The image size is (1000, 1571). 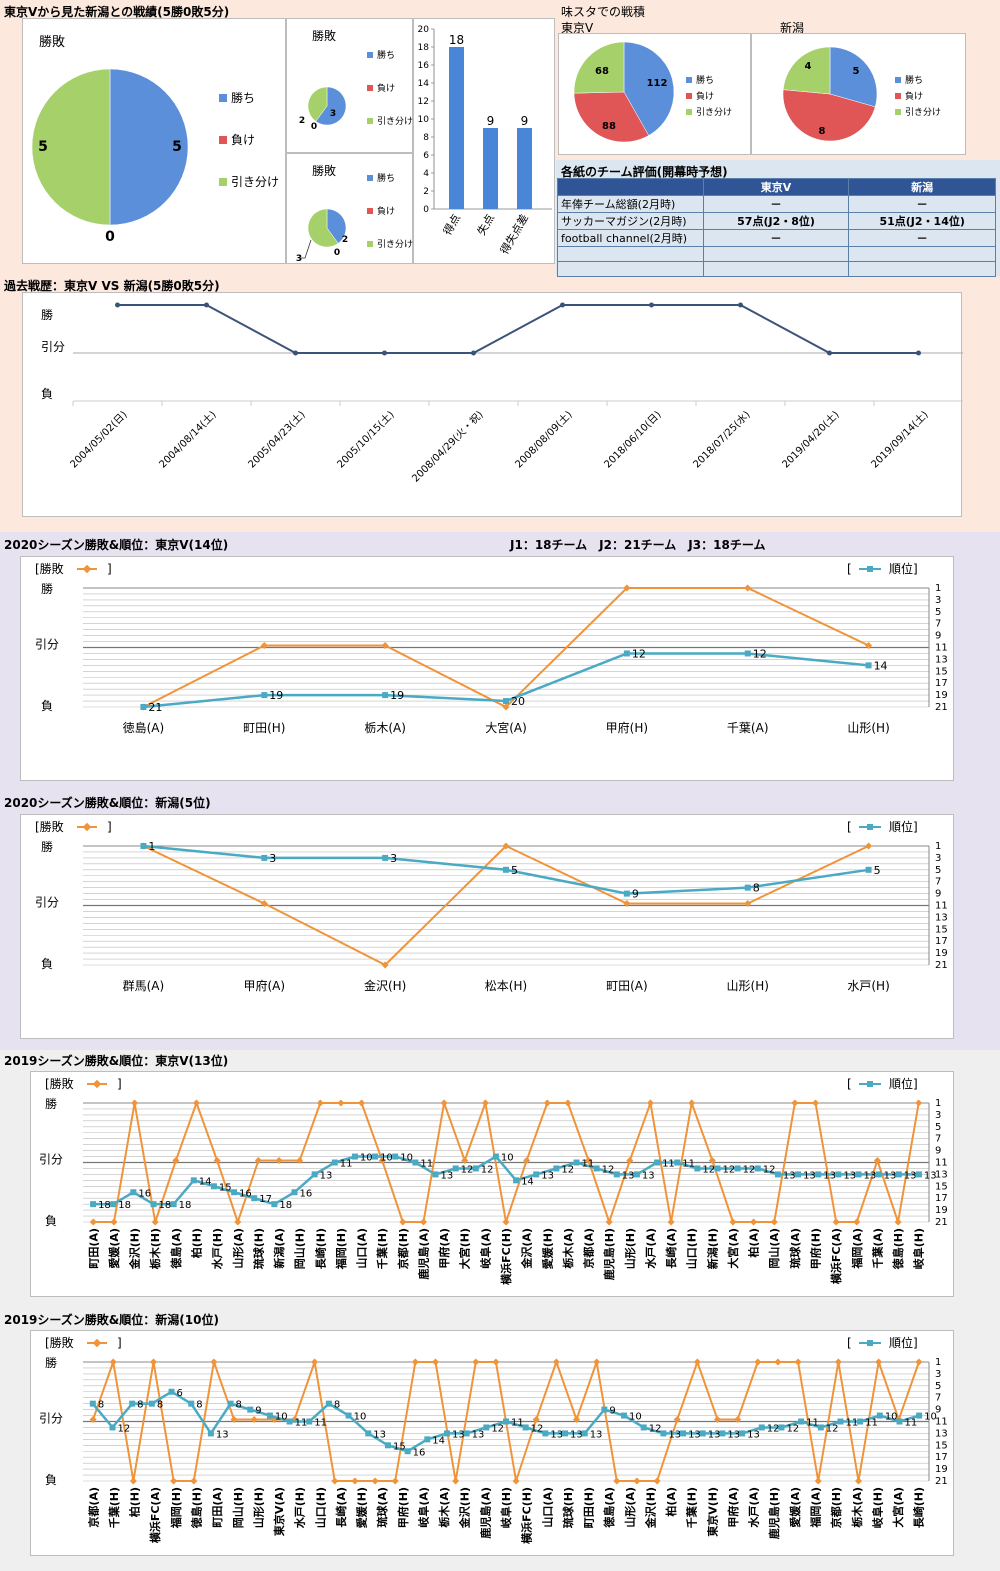 I want to click on rank-label-30: 12, so click(x=708, y=1169).